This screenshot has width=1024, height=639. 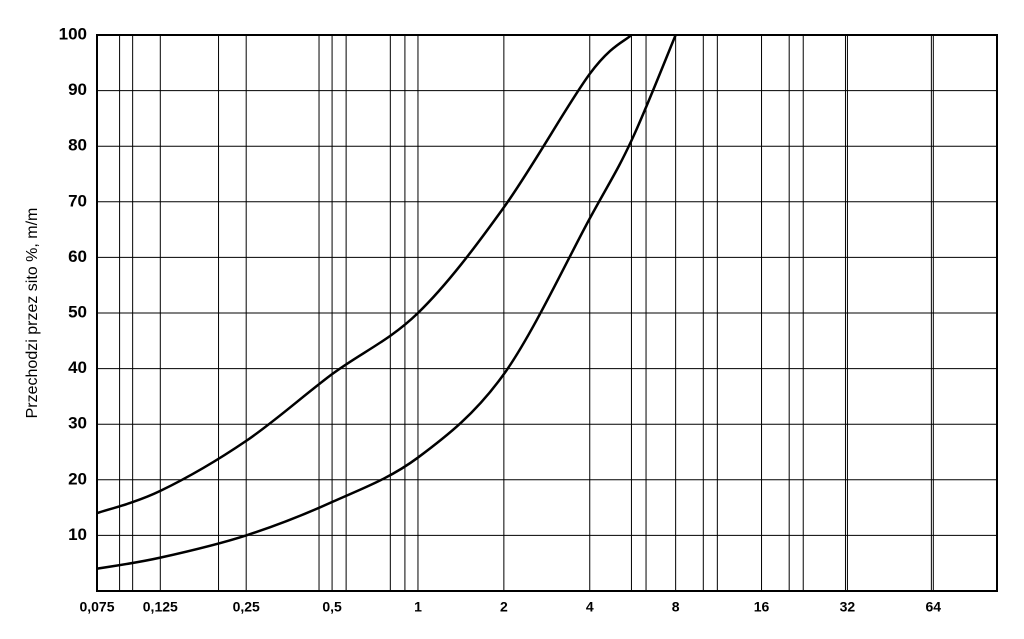 What do you see at coordinates (332, 607) in the screenshot?
I see `x-tick-label: 0,5` at bounding box center [332, 607].